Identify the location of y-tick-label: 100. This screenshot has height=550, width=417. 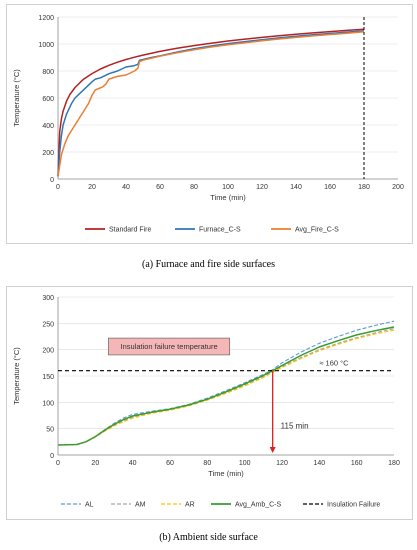
(48, 403).